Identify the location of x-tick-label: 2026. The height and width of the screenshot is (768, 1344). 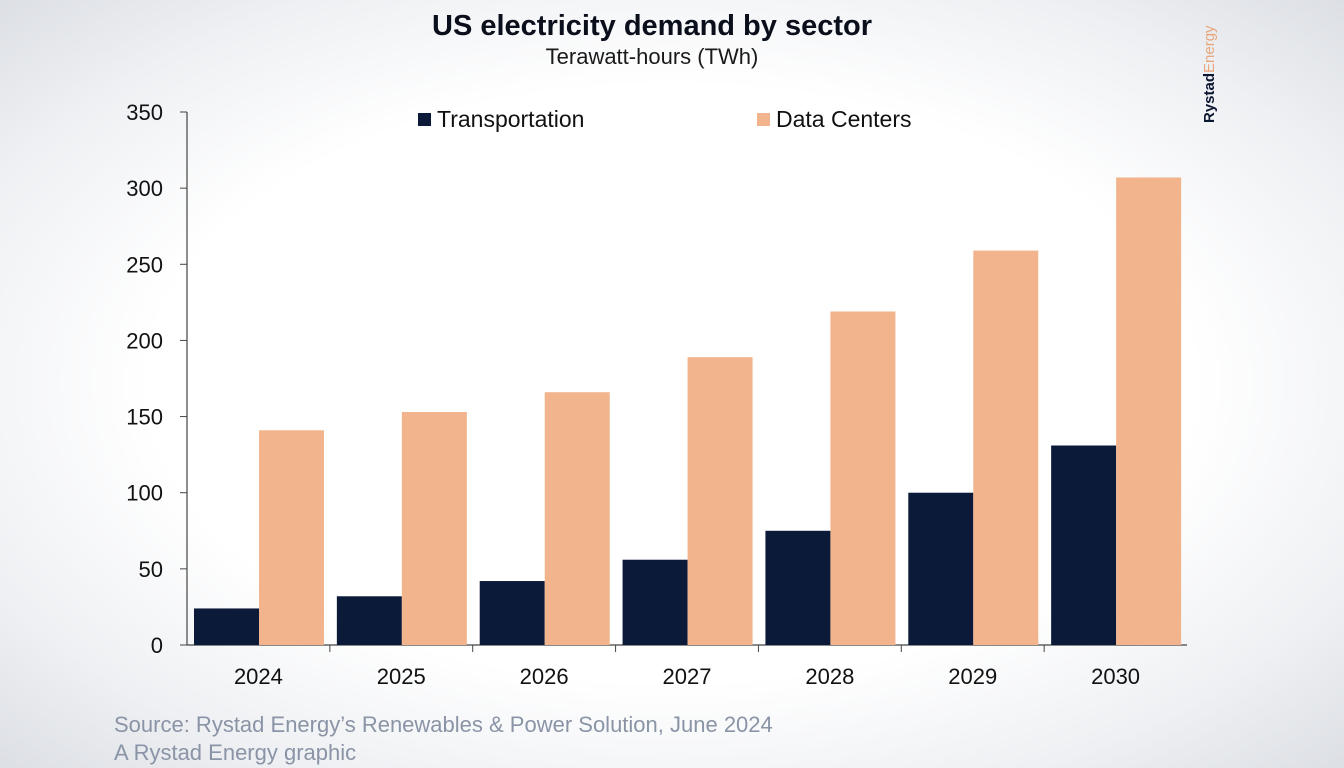
(544, 676).